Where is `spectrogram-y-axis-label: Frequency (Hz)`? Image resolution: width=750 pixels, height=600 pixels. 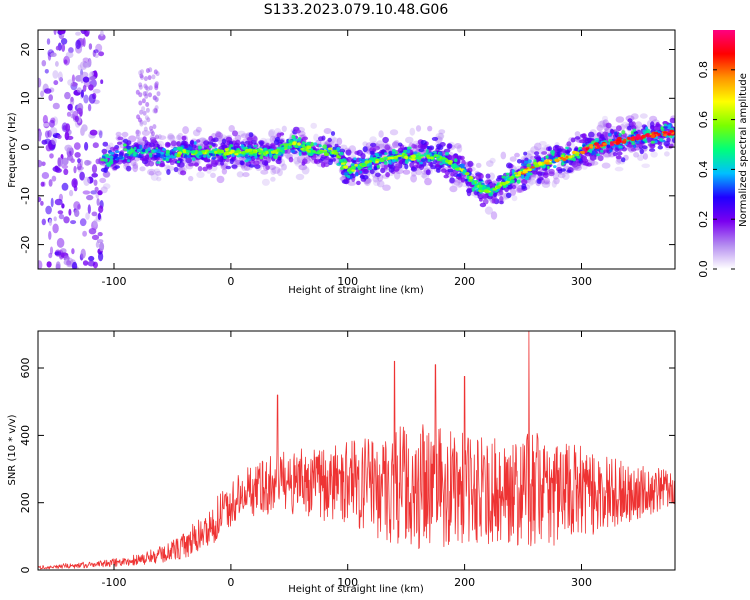 spectrogram-y-axis-label: Frequency (Hz) is located at coordinates (12, 150).